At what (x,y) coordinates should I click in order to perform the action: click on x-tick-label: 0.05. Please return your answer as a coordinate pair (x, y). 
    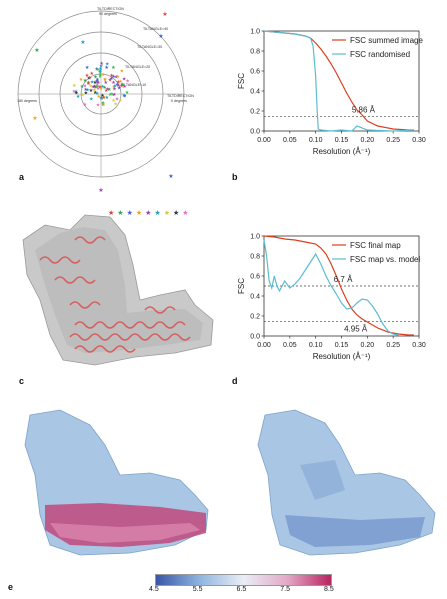
    Looking at the image, I should click on (290, 345).